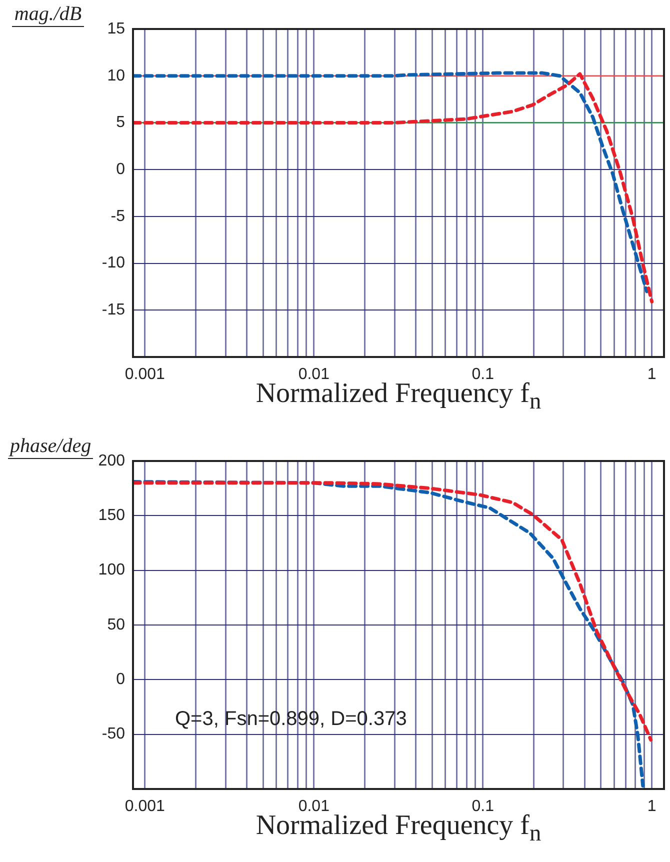  What do you see at coordinates (48, 14) in the screenshot?
I see `y-axis-title: mag./dB` at bounding box center [48, 14].